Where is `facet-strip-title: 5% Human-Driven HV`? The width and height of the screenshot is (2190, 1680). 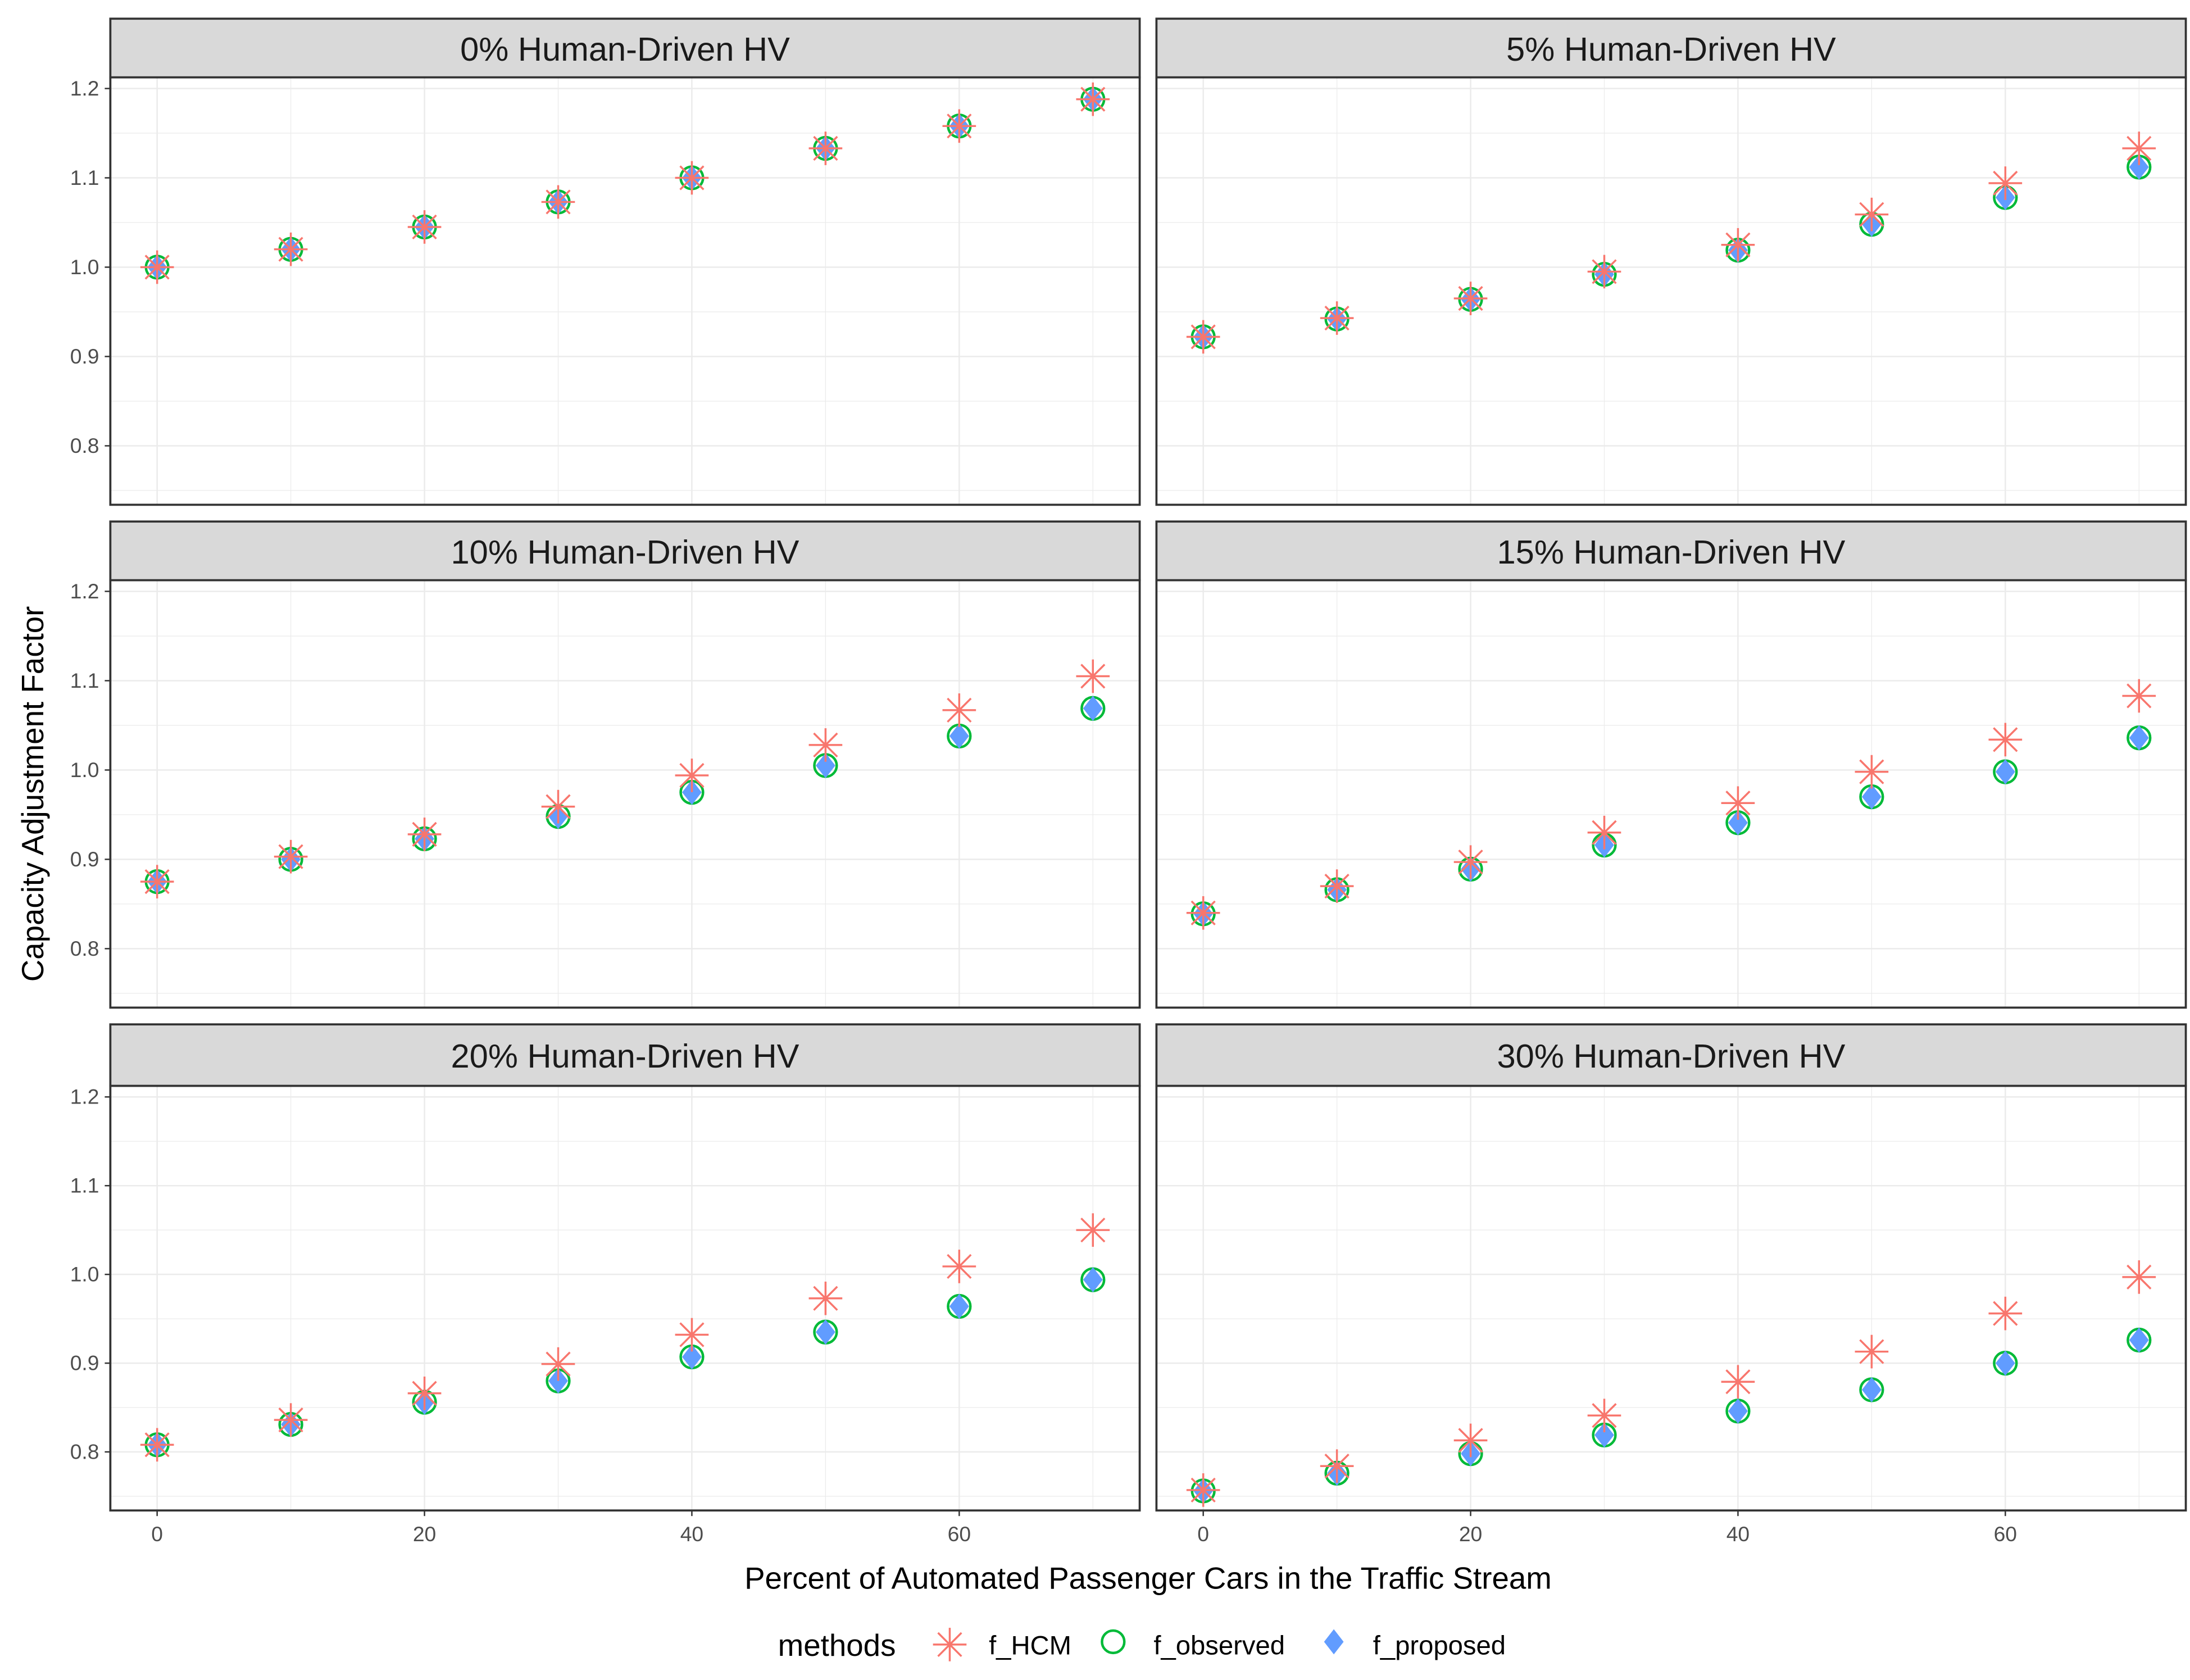 facet-strip-title: 5% Human-Driven HV is located at coordinates (1671, 49).